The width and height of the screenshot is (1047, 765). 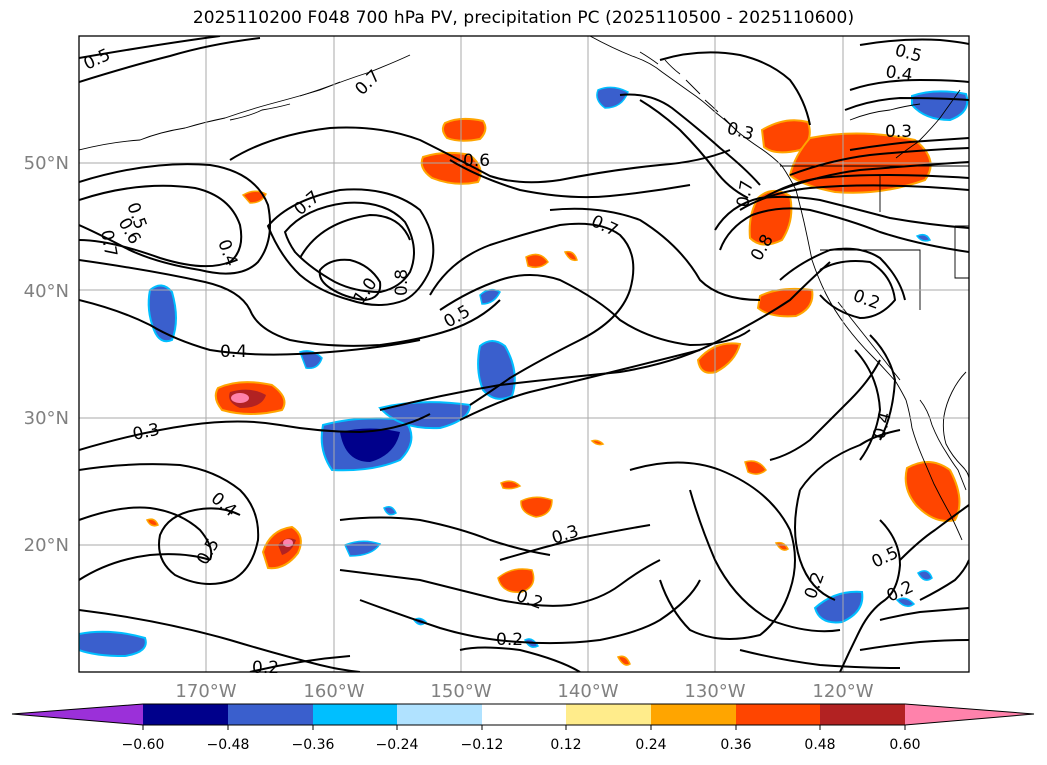 I want to click on lon-label-150w: 150°W, so click(x=460, y=691).